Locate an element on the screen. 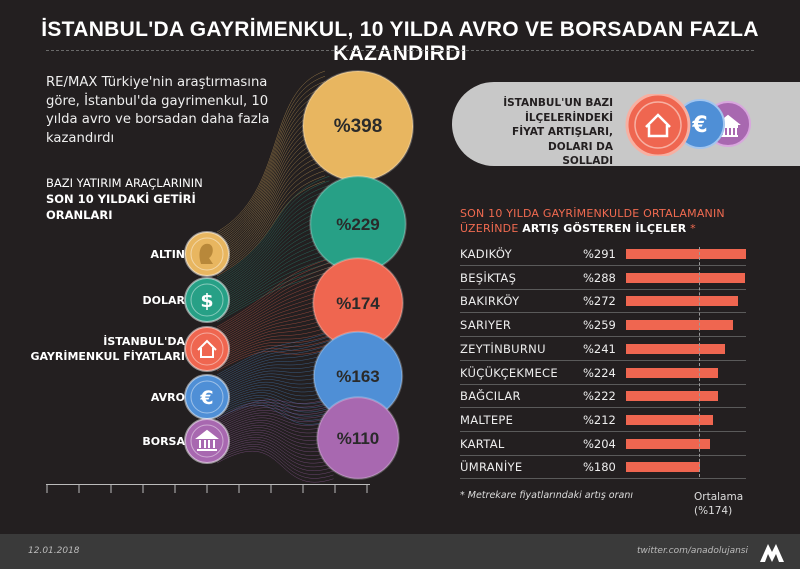 The width and height of the screenshot is (800, 569). bank-building-icon is located at coordinates (207, 441).